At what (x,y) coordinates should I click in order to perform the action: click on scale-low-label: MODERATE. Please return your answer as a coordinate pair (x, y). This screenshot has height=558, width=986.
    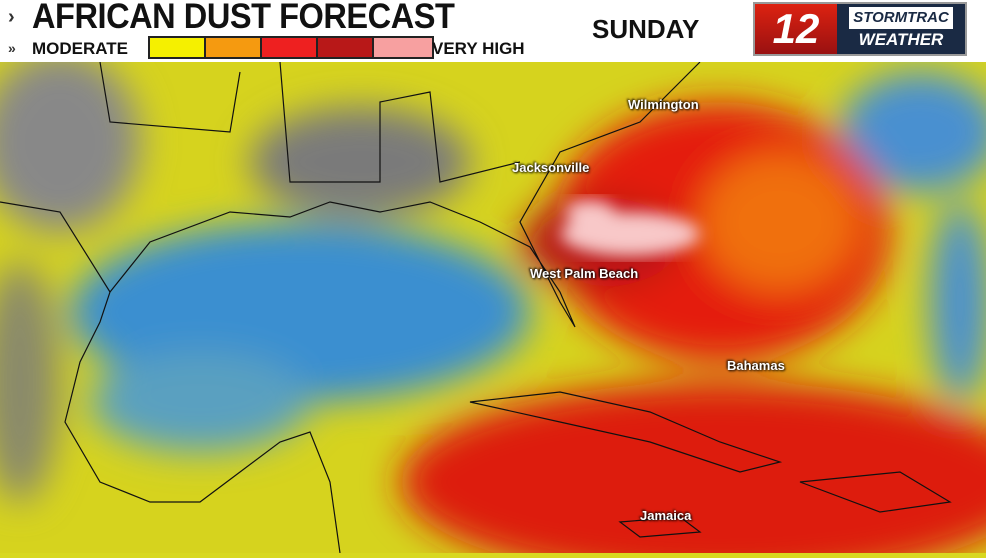
    Looking at the image, I should click on (80, 48).